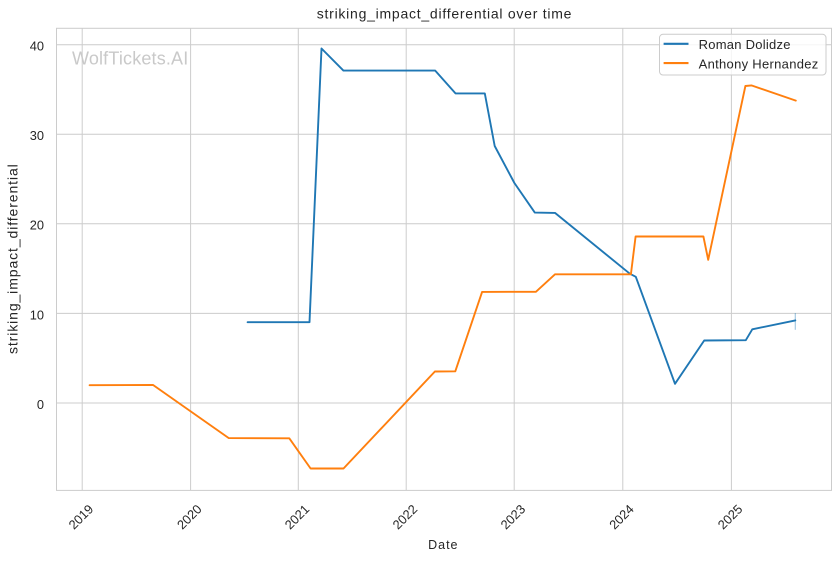 This screenshot has width=840, height=561. What do you see at coordinates (40, 404) in the screenshot?
I see `svg-text: 0` at bounding box center [40, 404].